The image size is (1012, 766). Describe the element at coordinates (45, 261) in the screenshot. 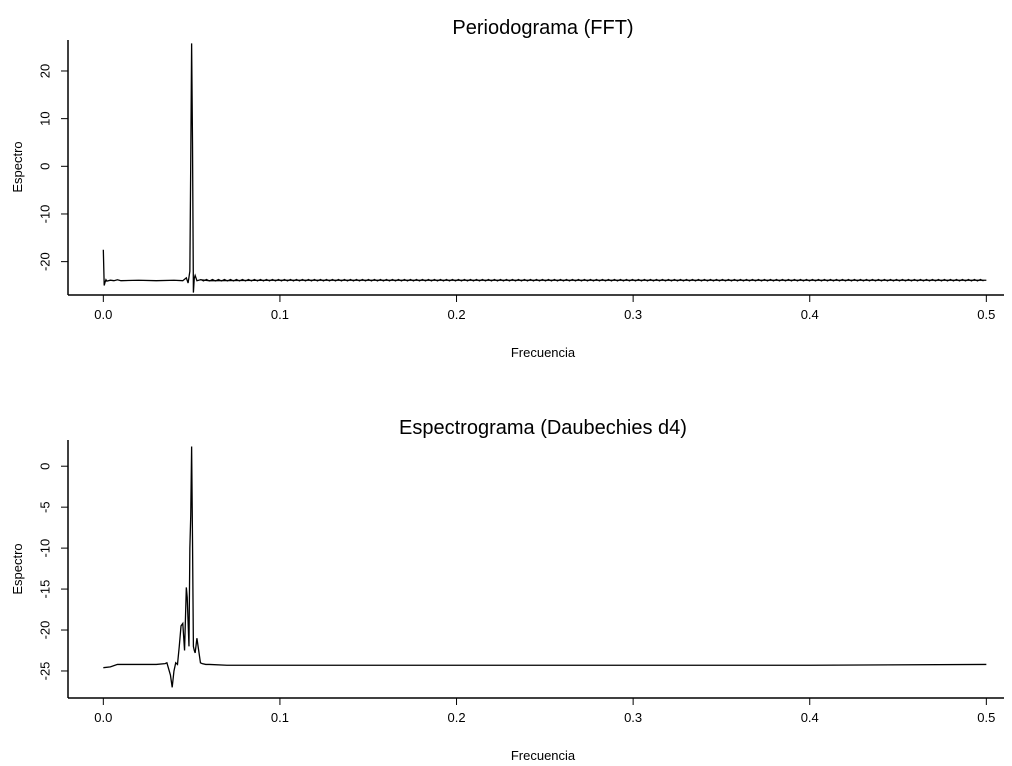

I see `periodogram-y-tick-label: -20` at that location.